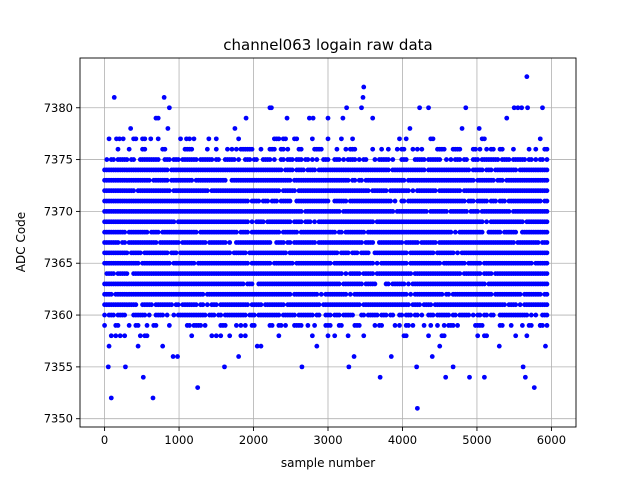 This screenshot has height=480, width=640. Describe the element at coordinates (104, 440) in the screenshot. I see `x-tick-label: 0` at that location.